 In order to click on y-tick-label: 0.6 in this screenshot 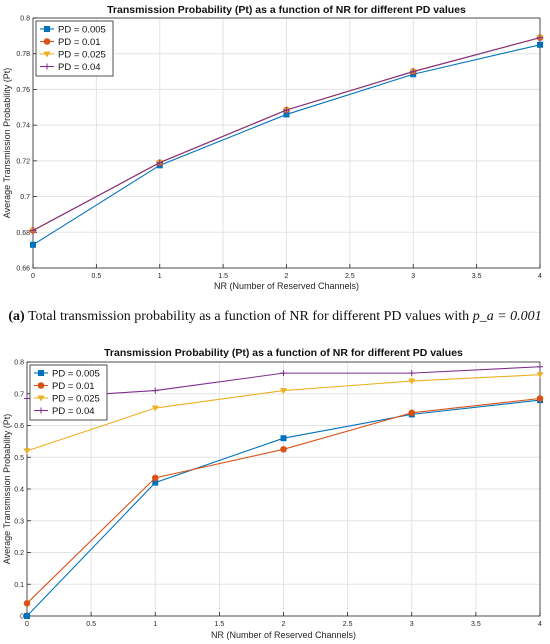, I will do `click(19, 426)`.